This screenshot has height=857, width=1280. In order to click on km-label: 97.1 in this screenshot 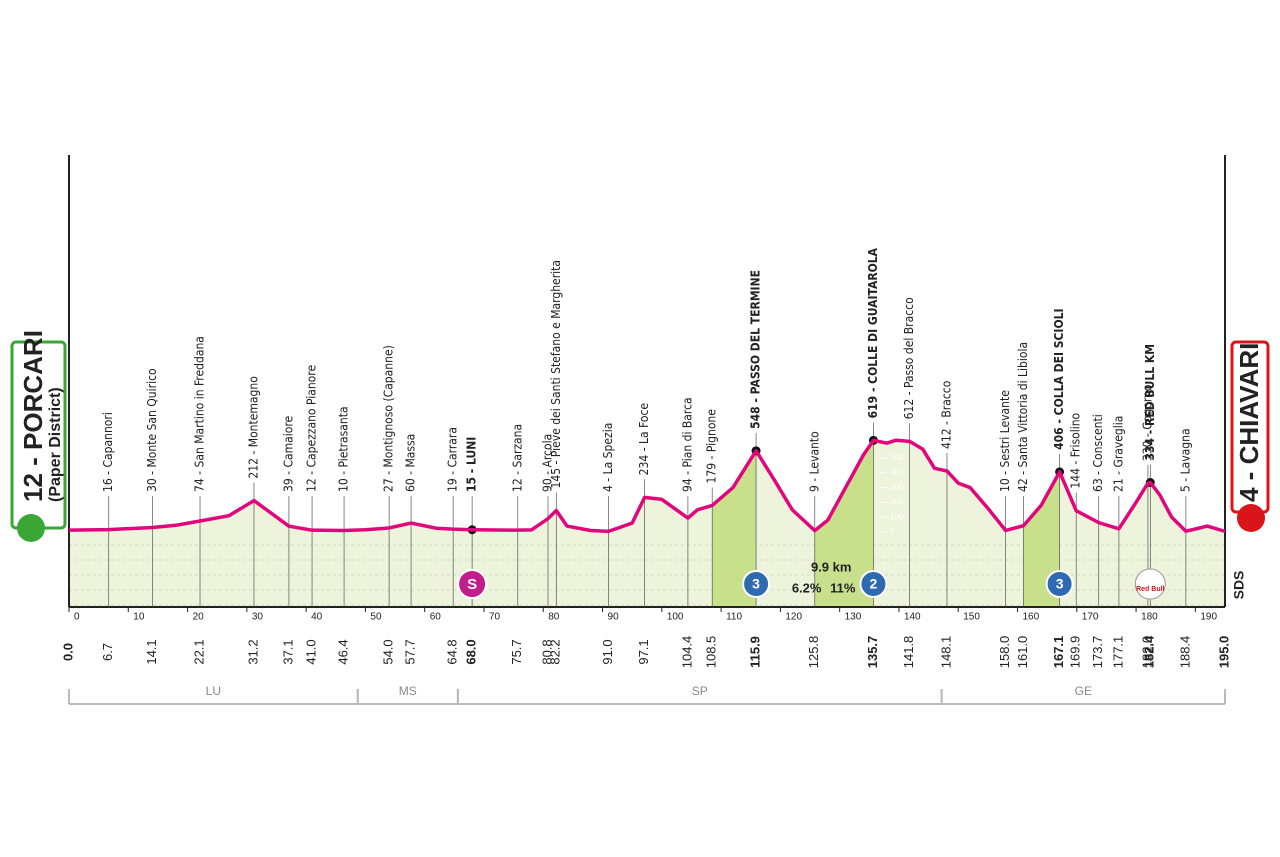, I will do `click(643, 651)`.